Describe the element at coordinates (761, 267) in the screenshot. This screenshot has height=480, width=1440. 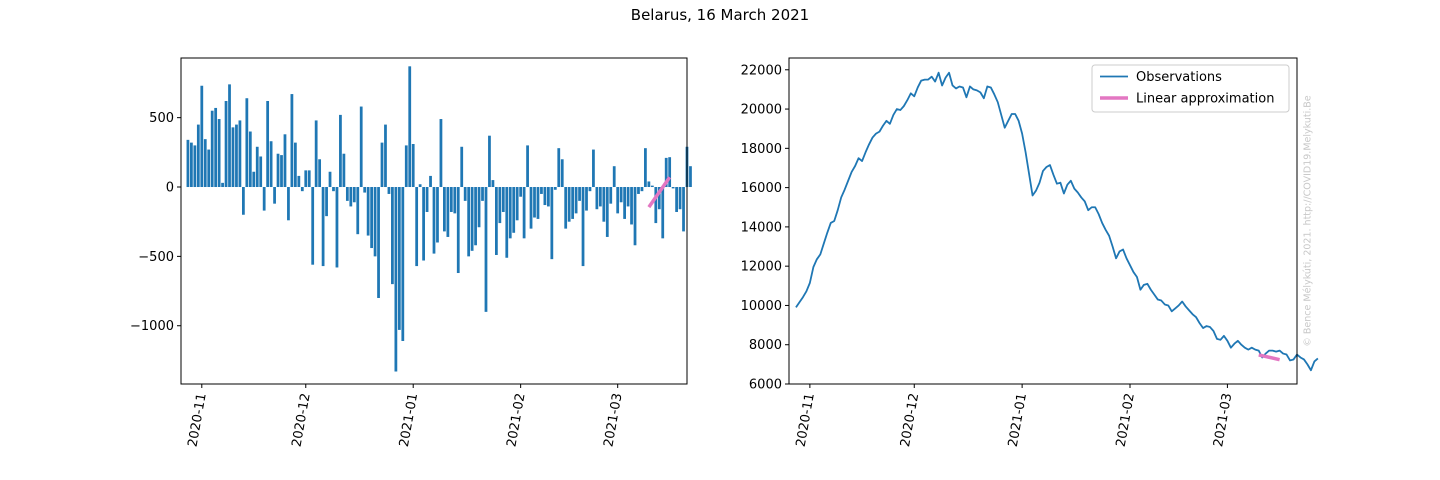
I see `y-tick-label: 12000` at that location.